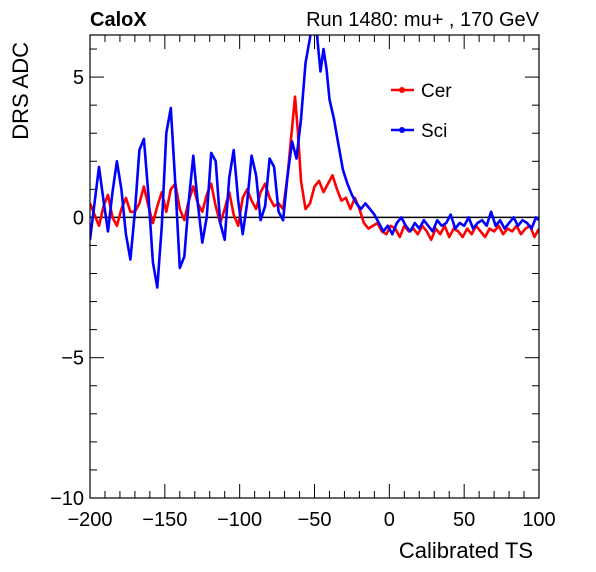  What do you see at coordinates (78, 78) in the screenshot?
I see `y-tick-label: 5` at bounding box center [78, 78].